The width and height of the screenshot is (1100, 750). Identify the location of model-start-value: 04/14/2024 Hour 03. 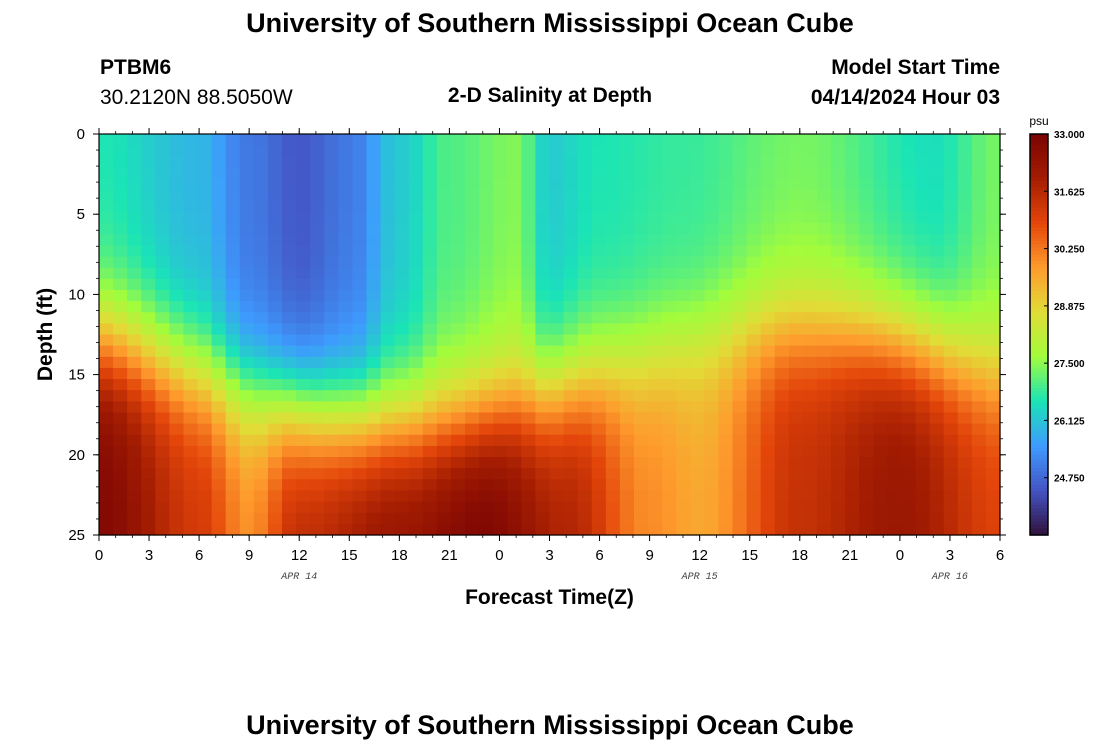
(905, 97).